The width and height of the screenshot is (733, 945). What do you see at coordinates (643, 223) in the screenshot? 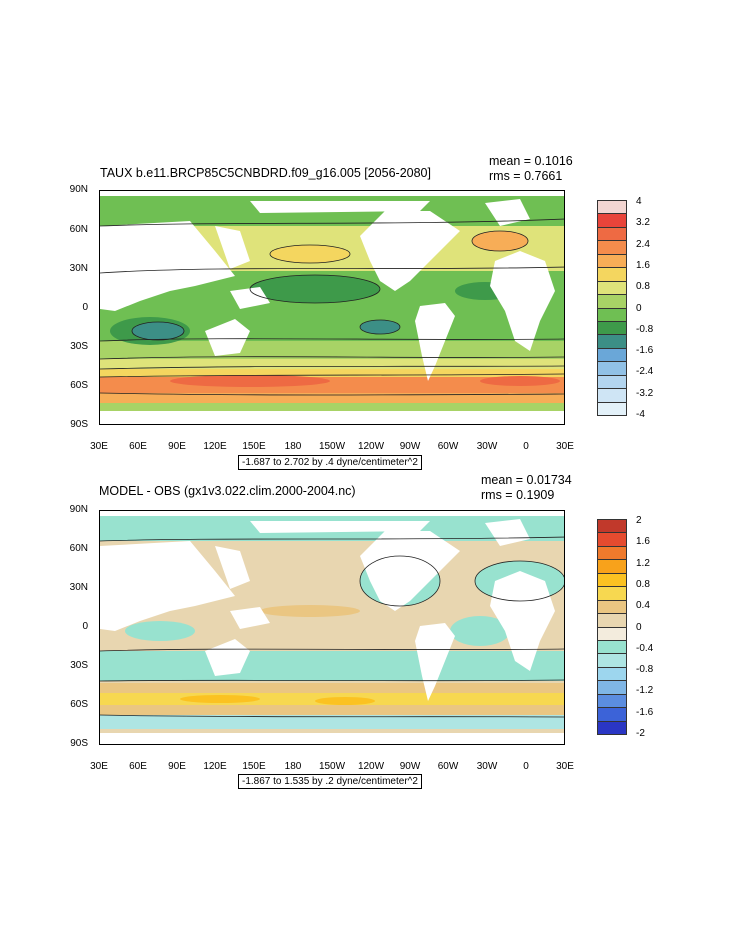
I see `colorbar-label: 3.2` at bounding box center [643, 223].